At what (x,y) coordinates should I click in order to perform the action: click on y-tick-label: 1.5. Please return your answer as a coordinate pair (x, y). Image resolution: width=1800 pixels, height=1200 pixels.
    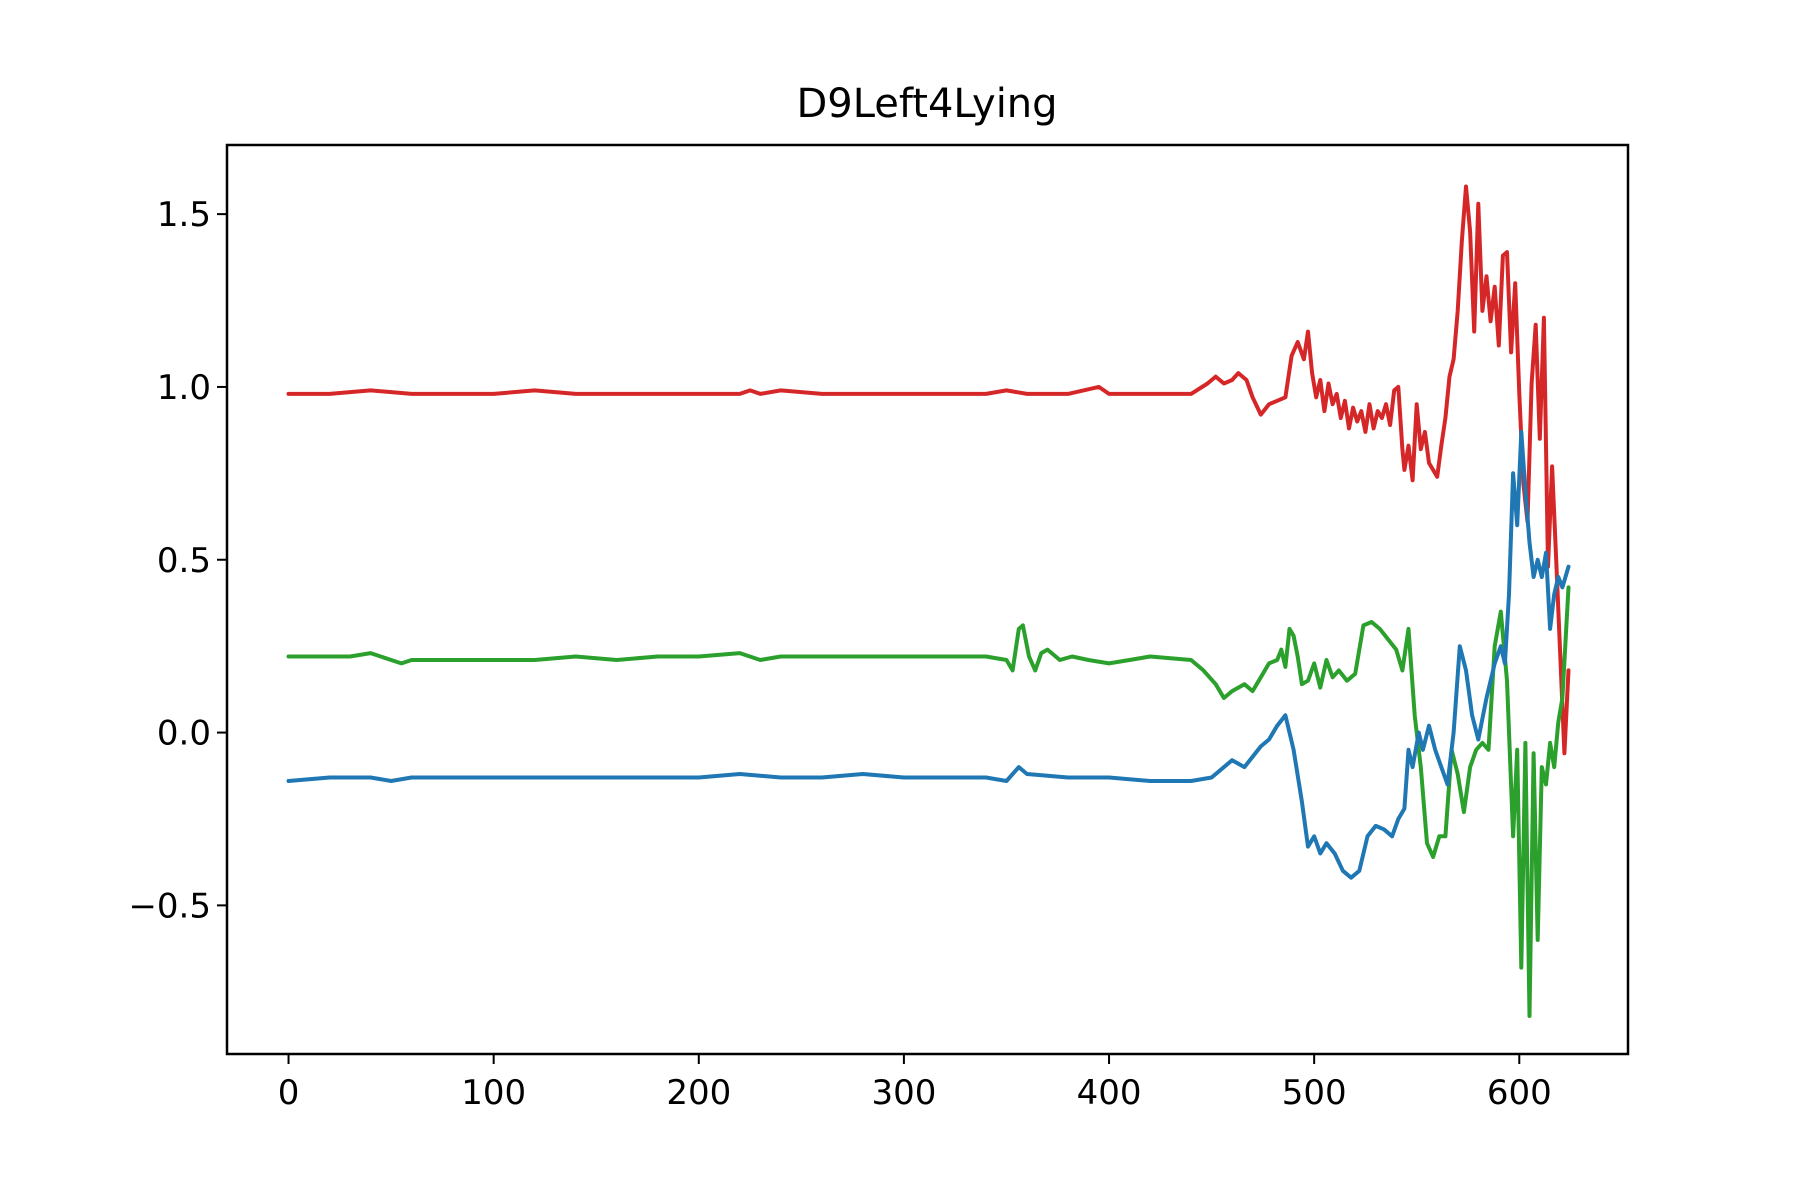
    Looking at the image, I should click on (184, 215).